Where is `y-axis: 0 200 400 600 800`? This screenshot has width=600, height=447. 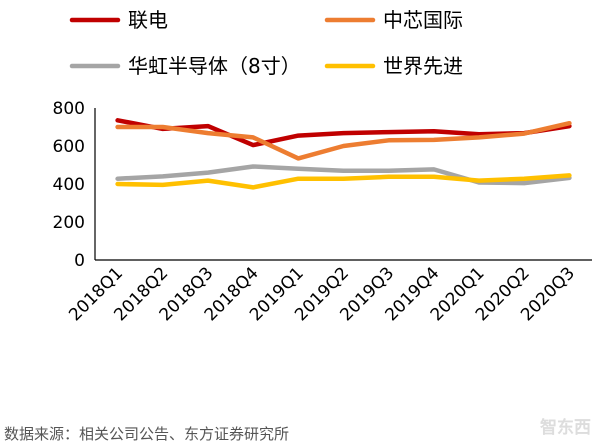
y-axis: 0 200 400 600 800 is located at coordinates (74, 185).